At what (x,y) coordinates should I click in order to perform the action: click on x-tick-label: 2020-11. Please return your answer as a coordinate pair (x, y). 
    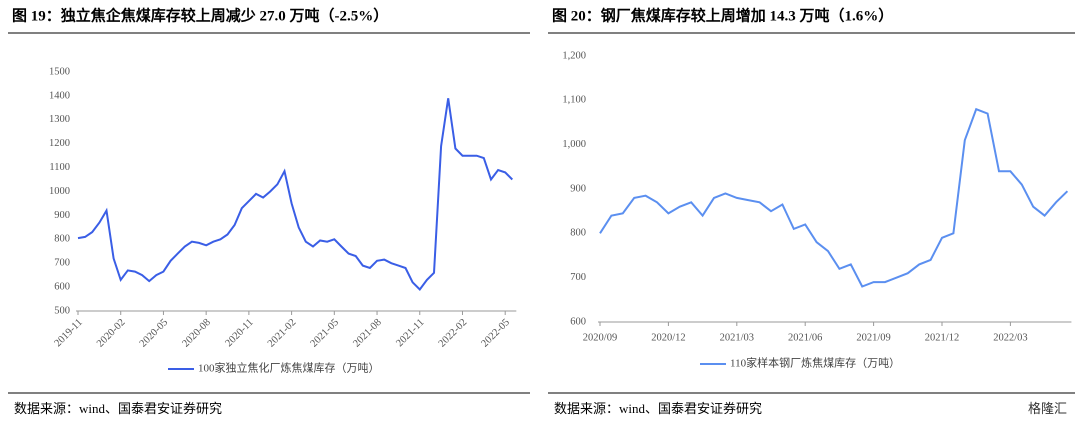
    Looking at the image, I should click on (239, 333).